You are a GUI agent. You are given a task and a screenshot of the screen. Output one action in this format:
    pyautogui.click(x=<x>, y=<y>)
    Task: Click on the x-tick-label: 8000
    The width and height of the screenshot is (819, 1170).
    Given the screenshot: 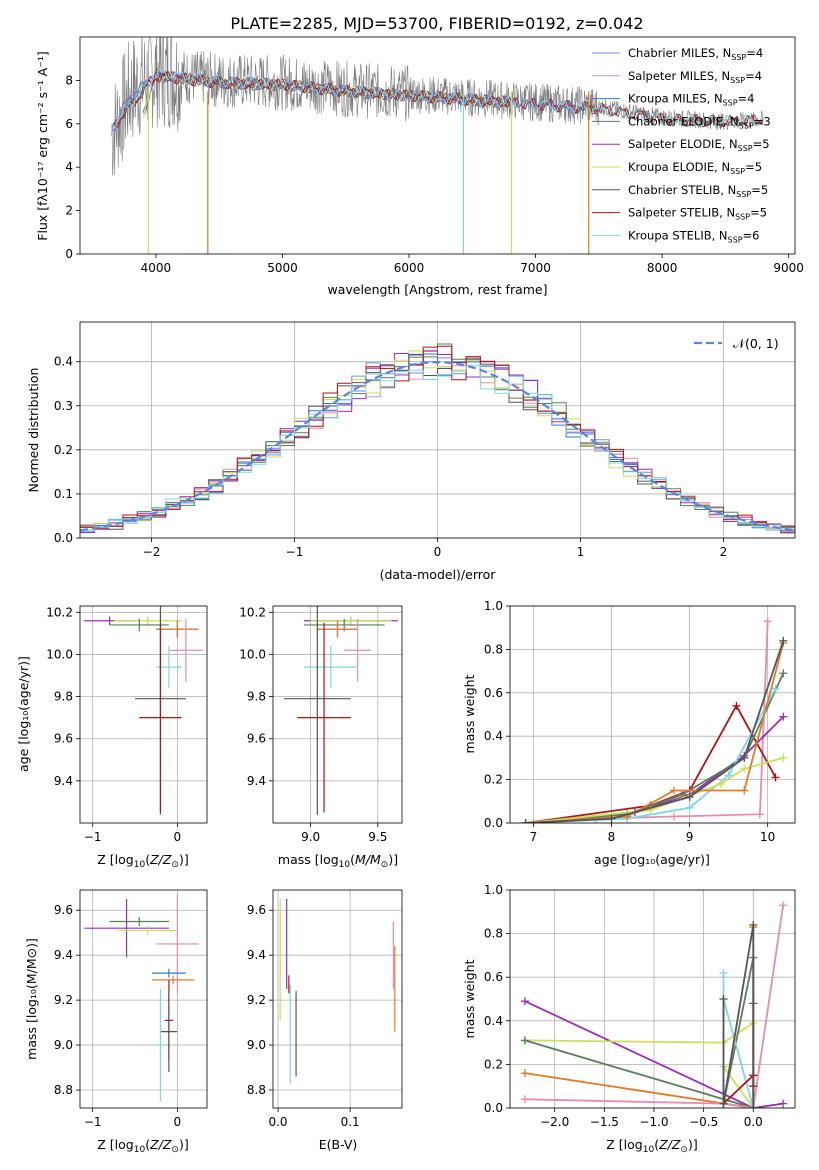 What is the action you would take?
    pyautogui.click(x=662, y=268)
    